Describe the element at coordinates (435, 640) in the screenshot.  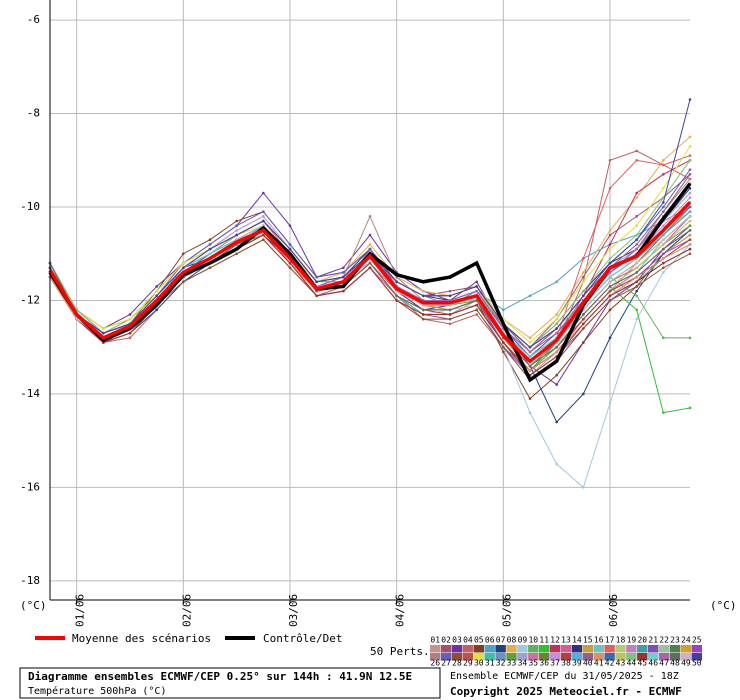
I see `legend-label: 01` at that location.